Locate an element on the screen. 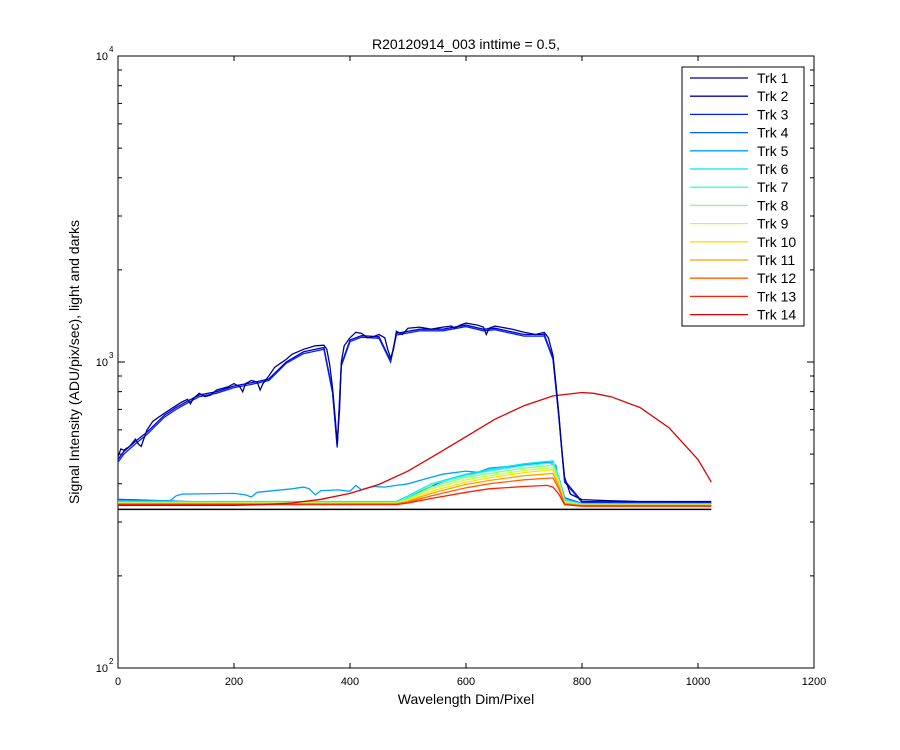 Image resolution: width=900 pixels, height=750 pixels. legend-box is located at coordinates (743, 196).